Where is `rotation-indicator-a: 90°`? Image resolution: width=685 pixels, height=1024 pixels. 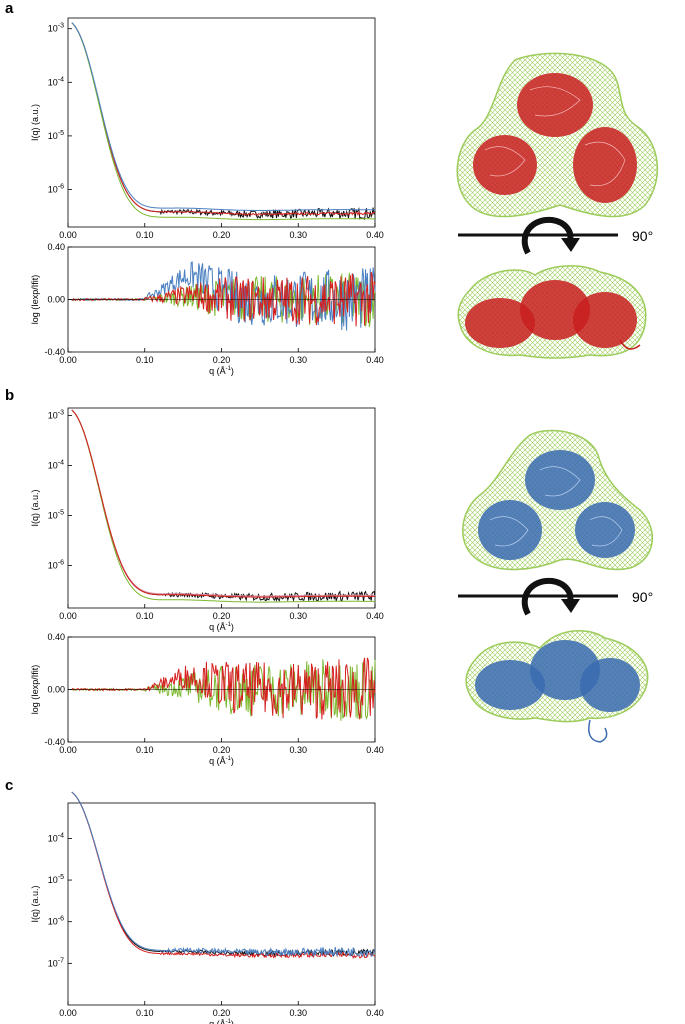 rotation-indicator-a: 90° is located at coordinates (555, 235).